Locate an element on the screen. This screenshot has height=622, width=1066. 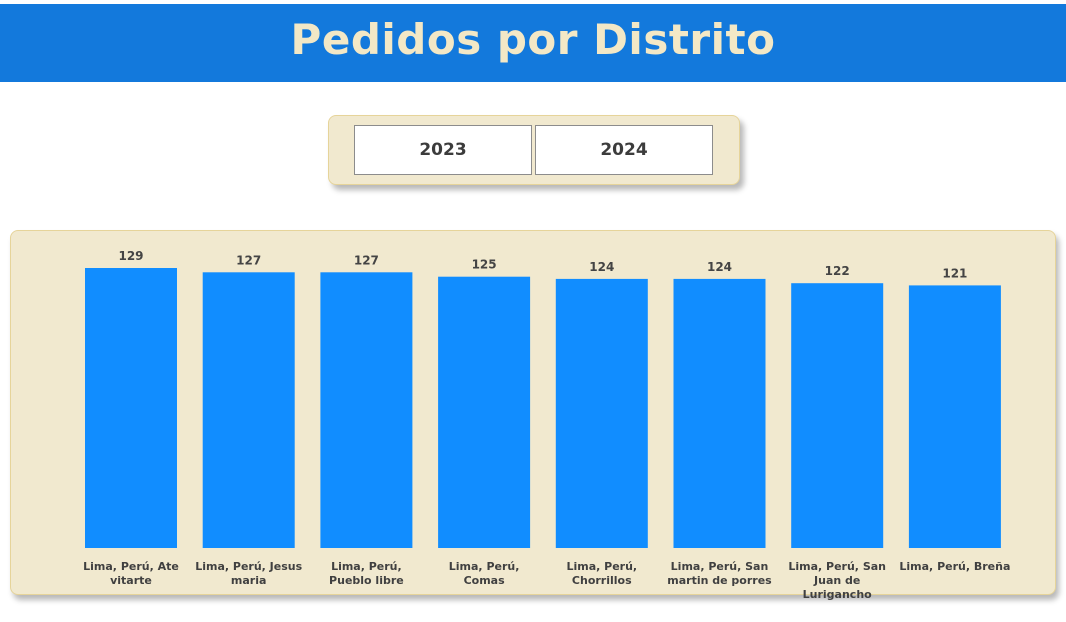
title-banner: Pedidos por Distrito is located at coordinates (533, 43).